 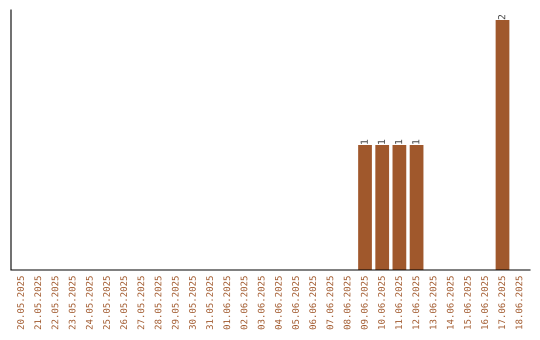 What do you see at coordinates (158, 303) in the screenshot?
I see `x-tick-label: 28.05.2025` at bounding box center [158, 303].